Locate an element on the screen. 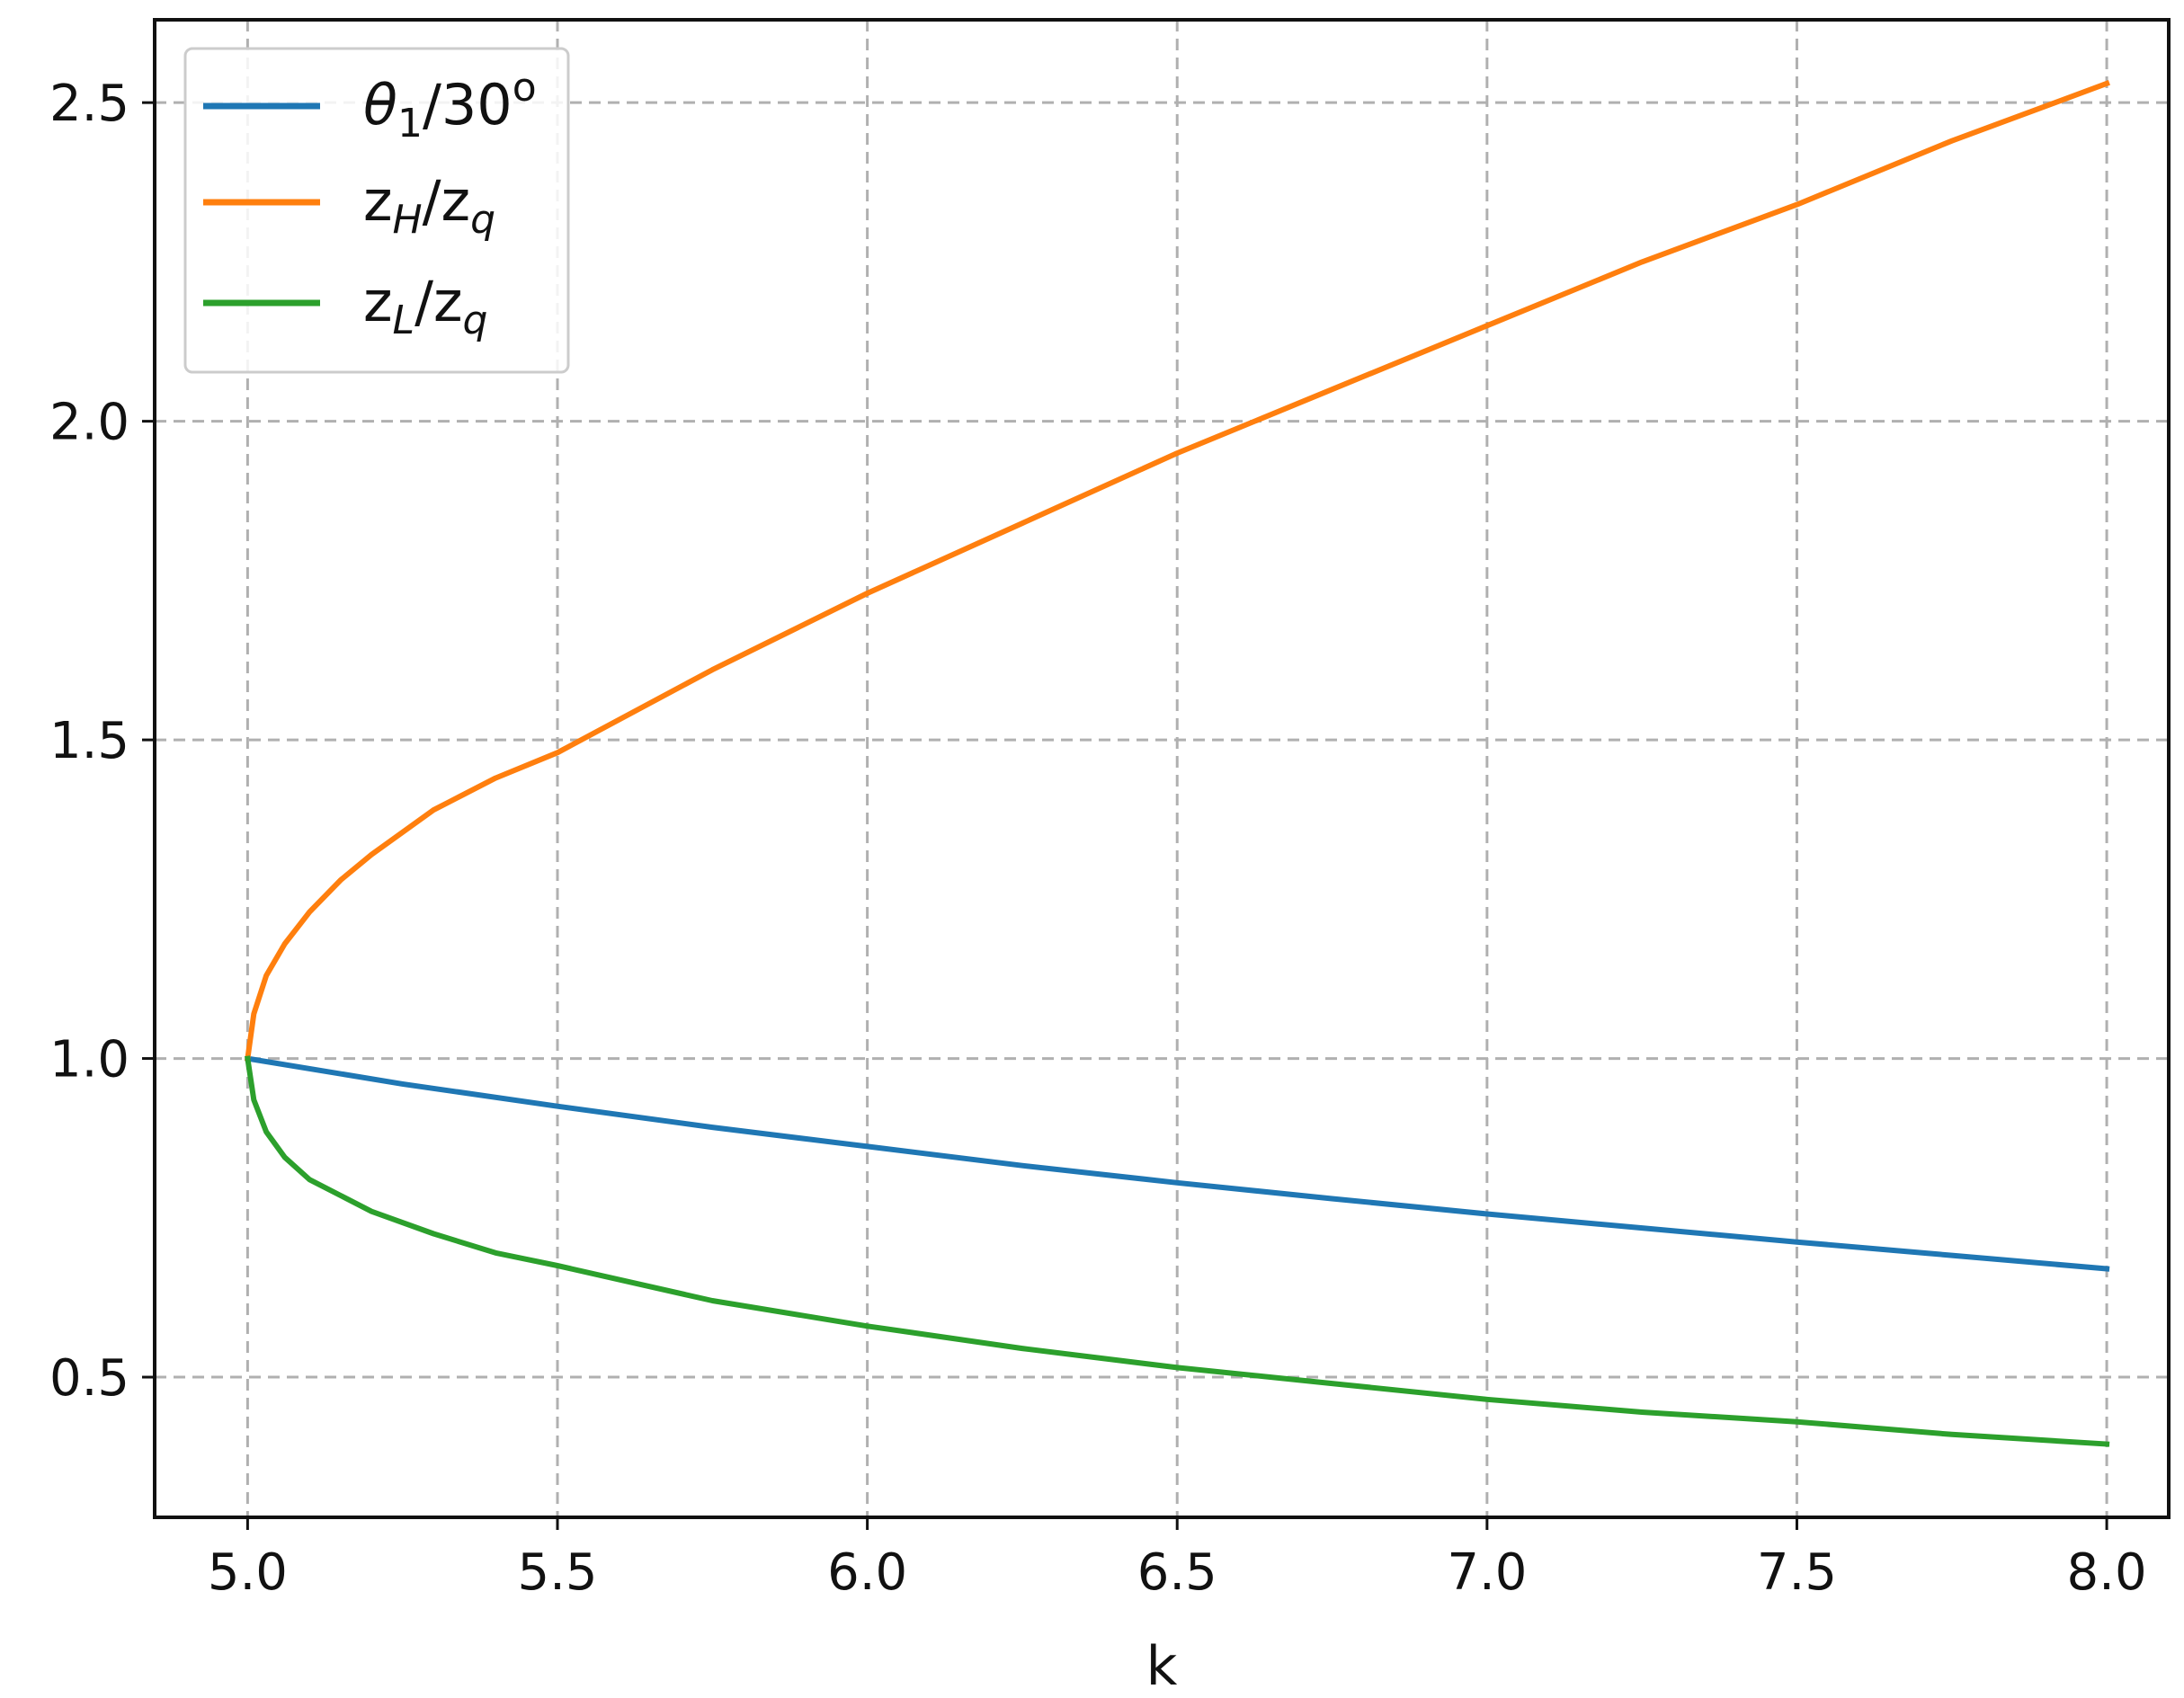  x-tick-label: 7.5 is located at coordinates (1797, 1572).